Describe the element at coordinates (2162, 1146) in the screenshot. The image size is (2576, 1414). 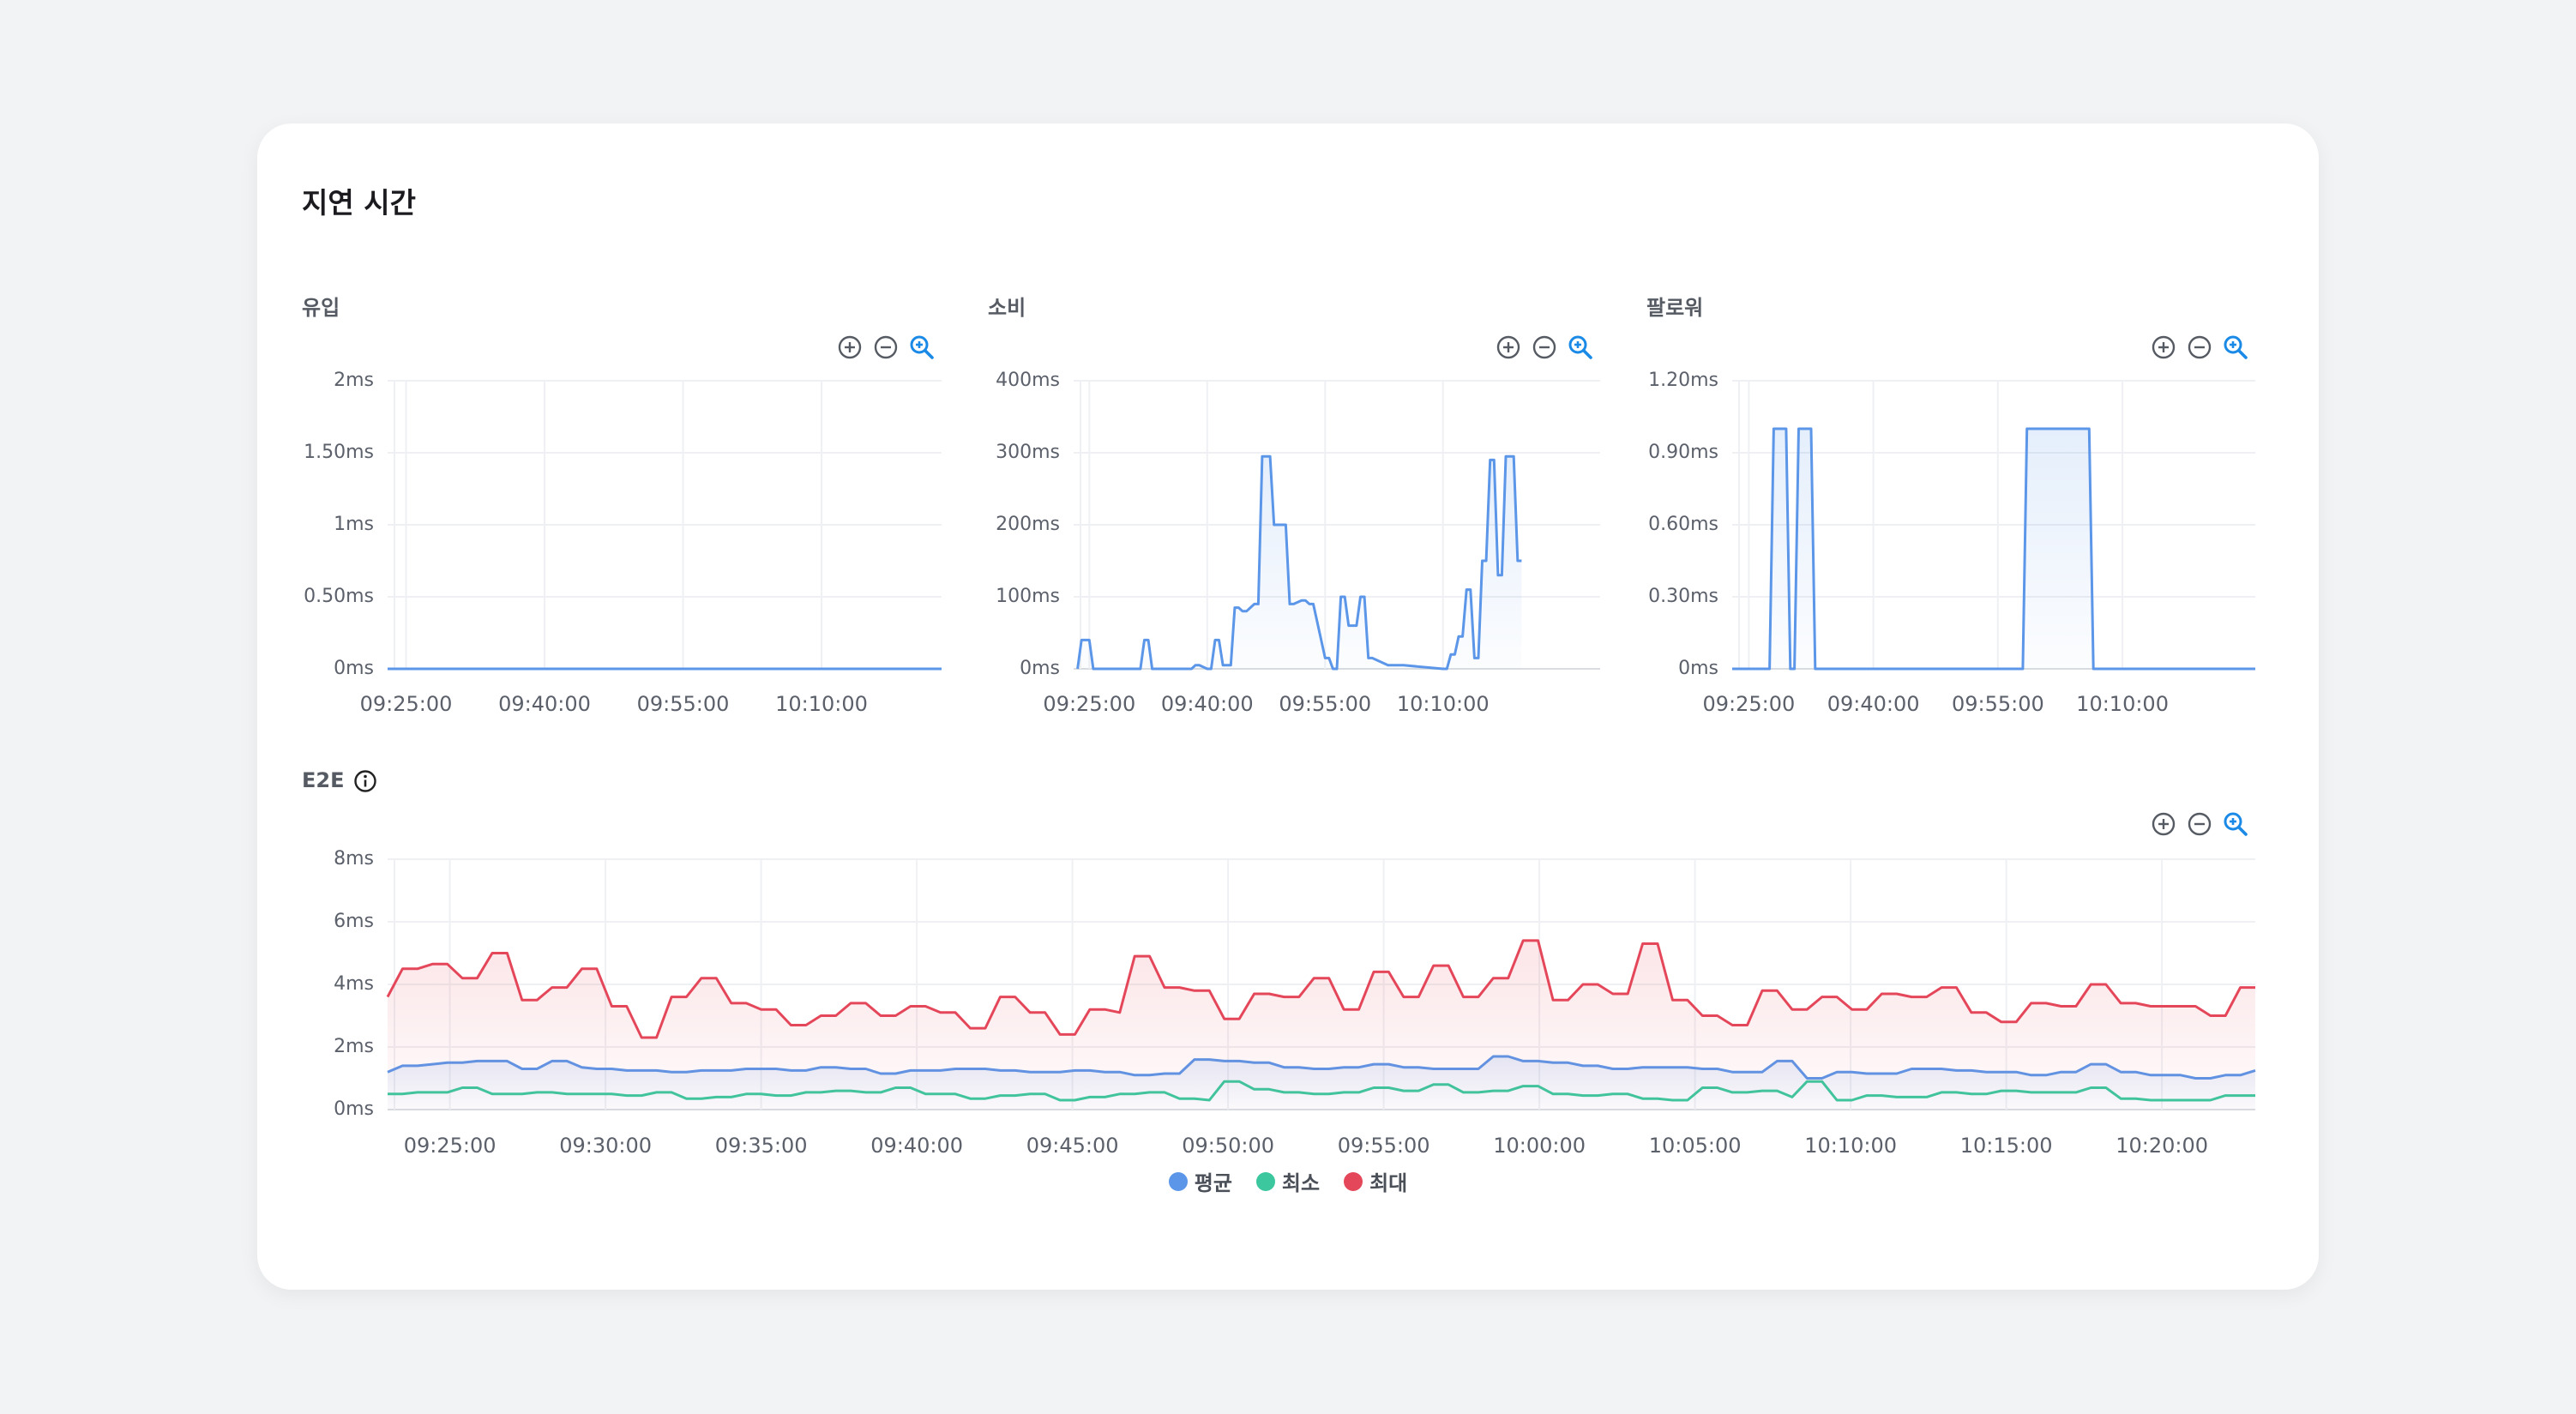
I see `x-tick-label: 10:20:00` at that location.